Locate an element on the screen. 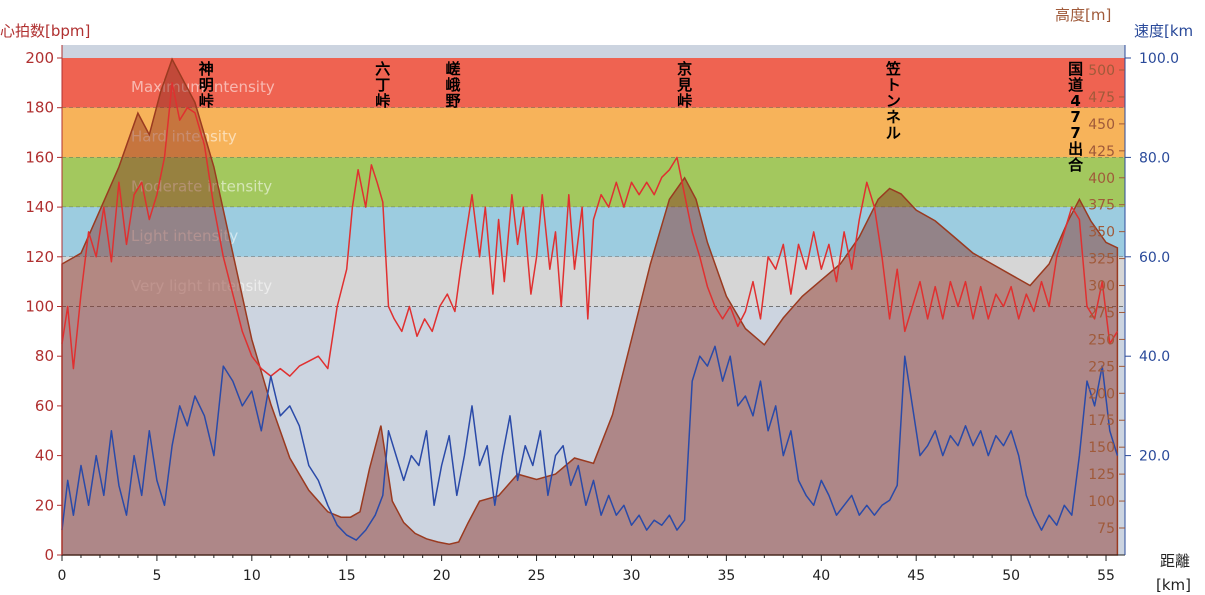 This screenshot has height=595, width=1205. hr-tick-label: 120 is located at coordinates (39, 257).